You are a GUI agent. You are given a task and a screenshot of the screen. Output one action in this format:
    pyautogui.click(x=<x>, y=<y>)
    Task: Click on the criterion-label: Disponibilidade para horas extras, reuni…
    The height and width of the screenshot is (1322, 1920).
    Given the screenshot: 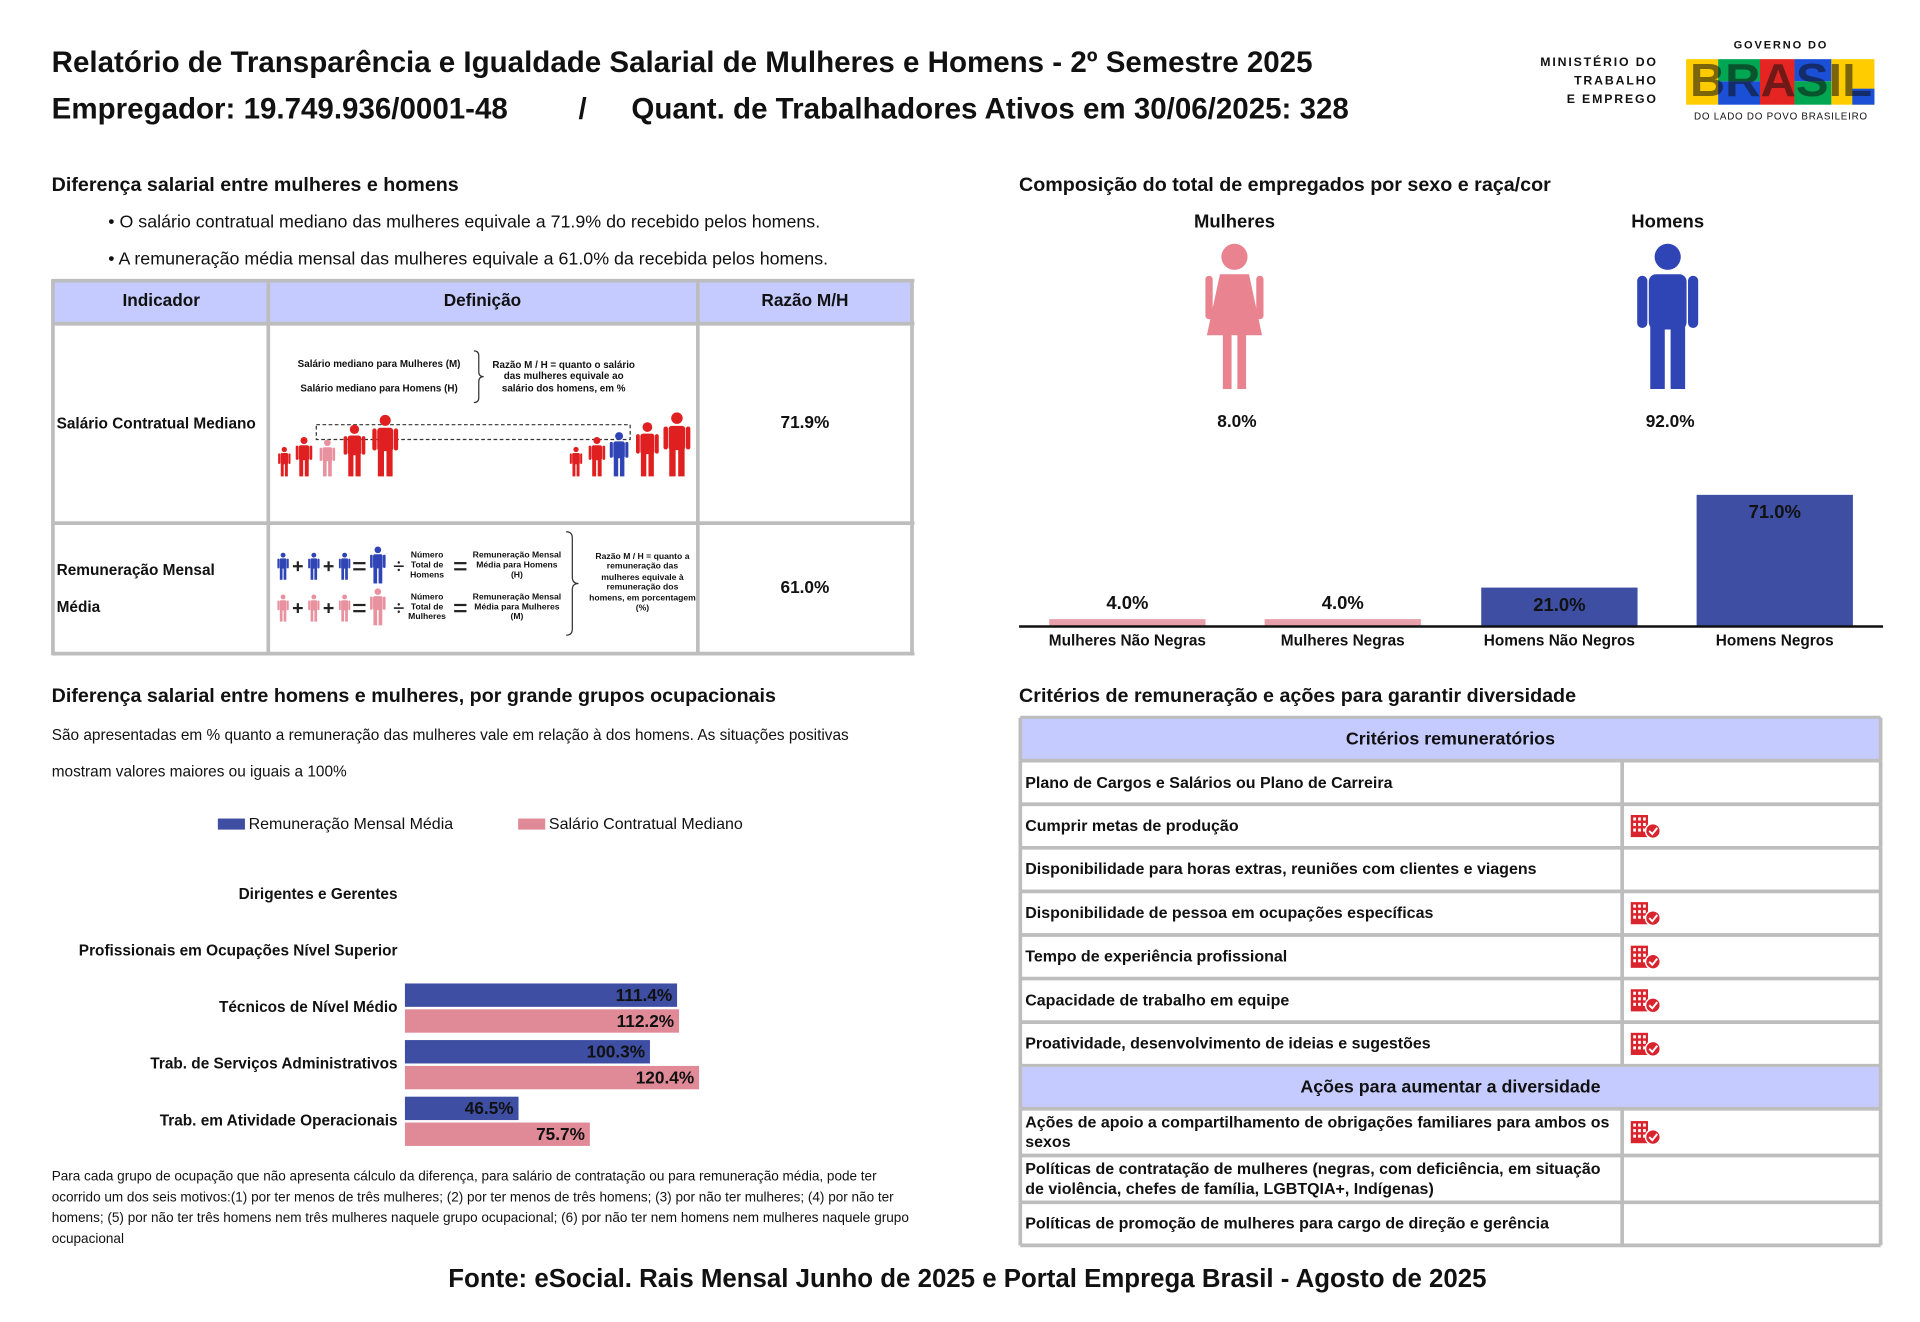 What is the action you would take?
    pyautogui.click(x=1281, y=869)
    